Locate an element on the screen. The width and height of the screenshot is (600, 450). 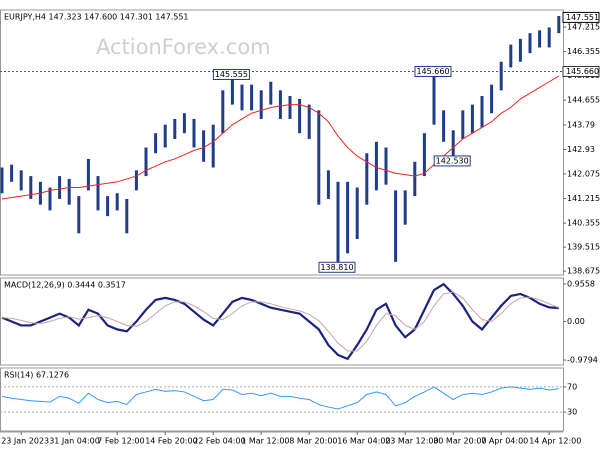
y-tick-label: 142.075 is located at coordinates (583, 173).